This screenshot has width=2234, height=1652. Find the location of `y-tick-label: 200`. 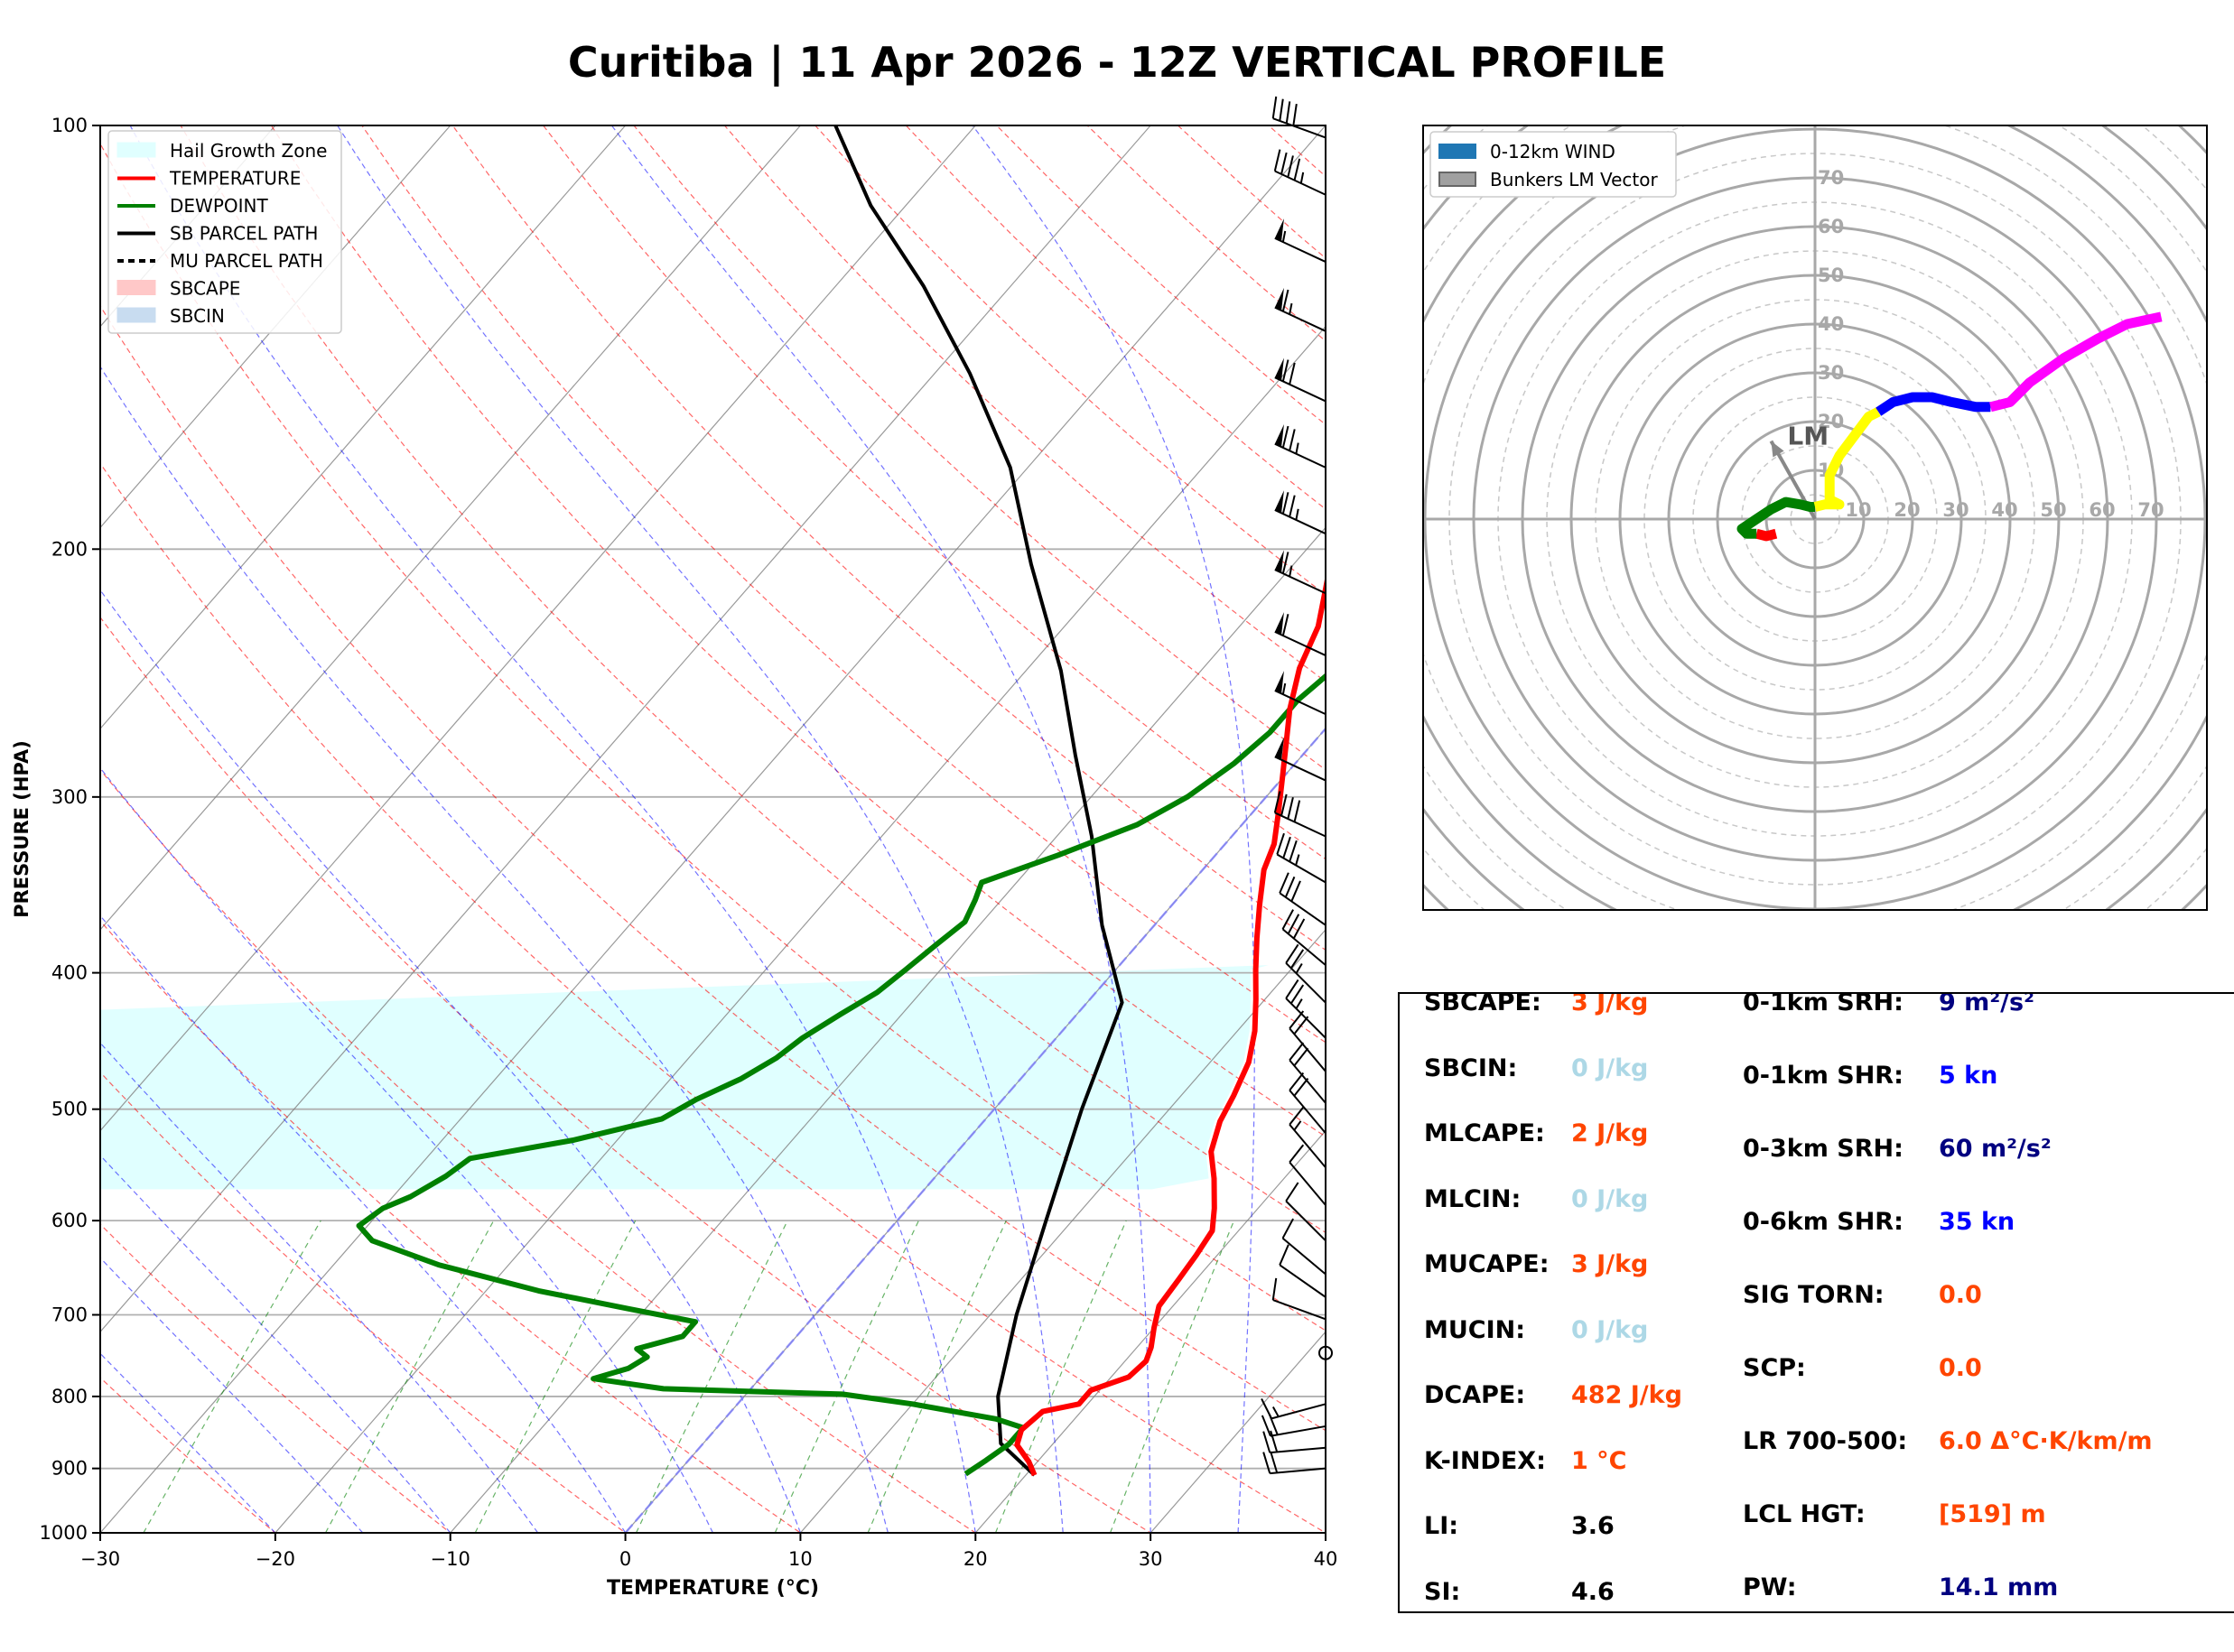

y-tick-label: 200 is located at coordinates (69, 549).